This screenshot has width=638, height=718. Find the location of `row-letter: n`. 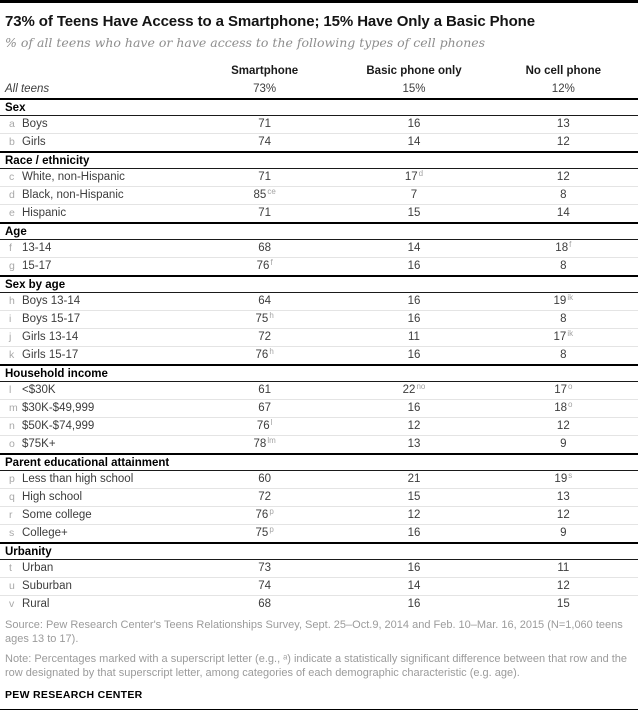

row-letter: n is located at coordinates (12, 426).